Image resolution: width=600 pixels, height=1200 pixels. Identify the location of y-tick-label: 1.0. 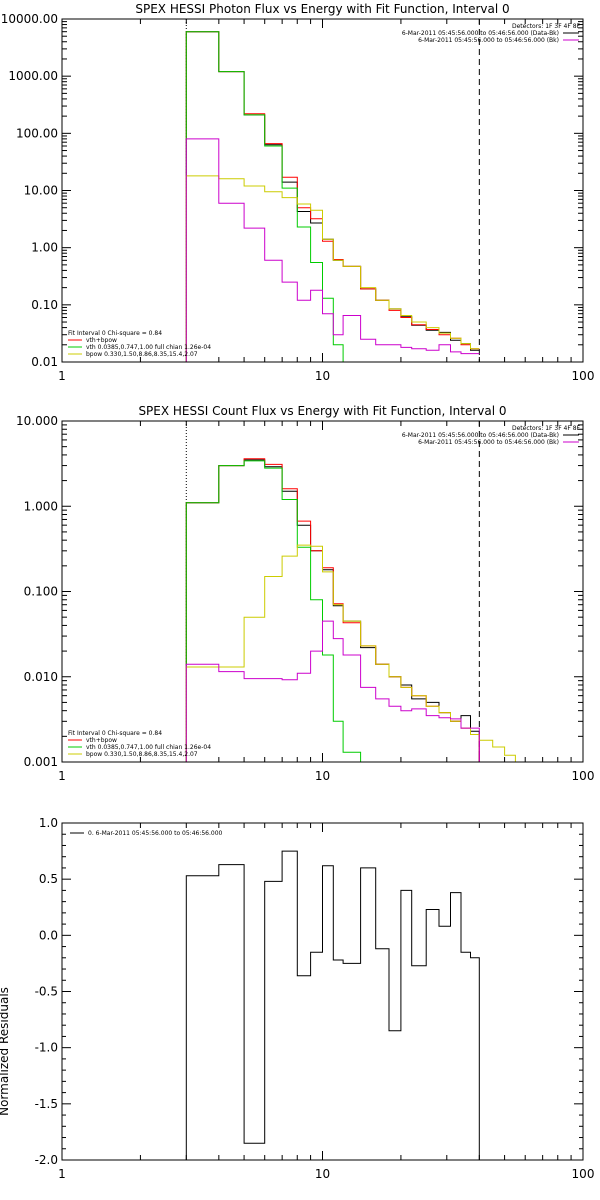
(48, 823).